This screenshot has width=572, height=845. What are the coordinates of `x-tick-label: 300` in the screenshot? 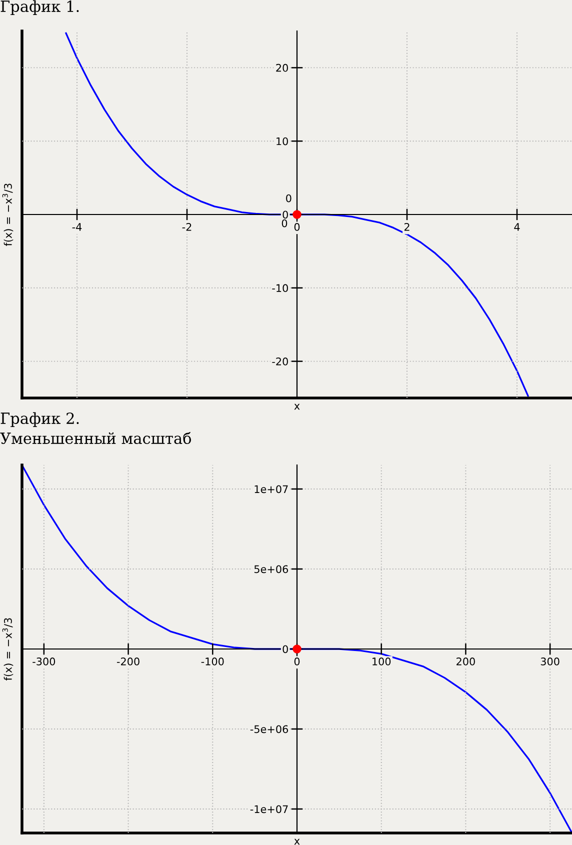 It's located at (550, 662).